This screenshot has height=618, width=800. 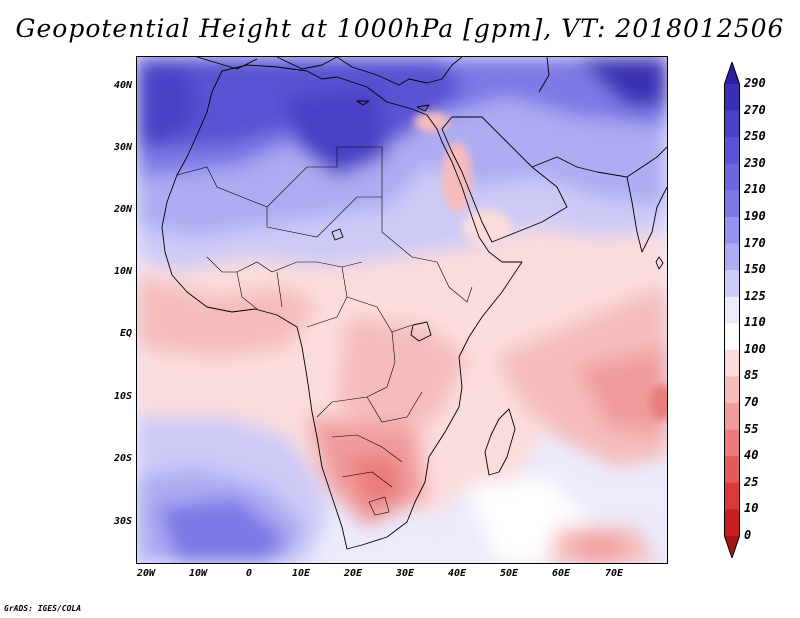 I want to click on colorbar-level-label: 125, so click(x=755, y=295).